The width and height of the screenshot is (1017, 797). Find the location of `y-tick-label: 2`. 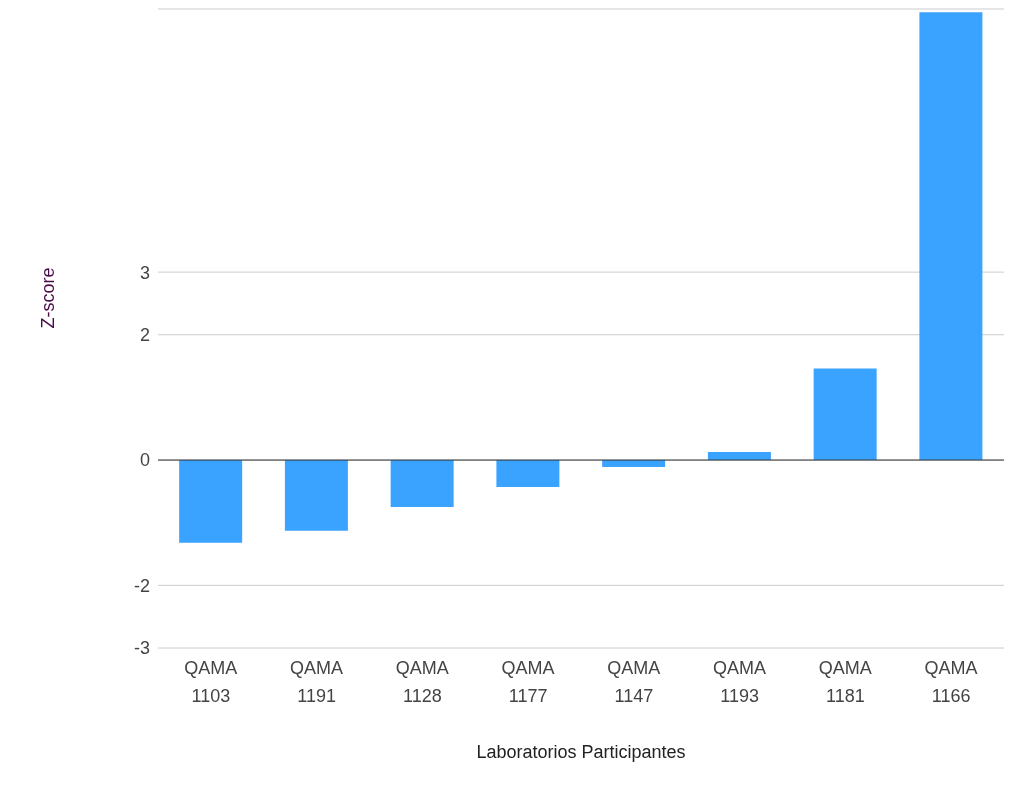

y-tick-label: 2 is located at coordinates (144, 335).